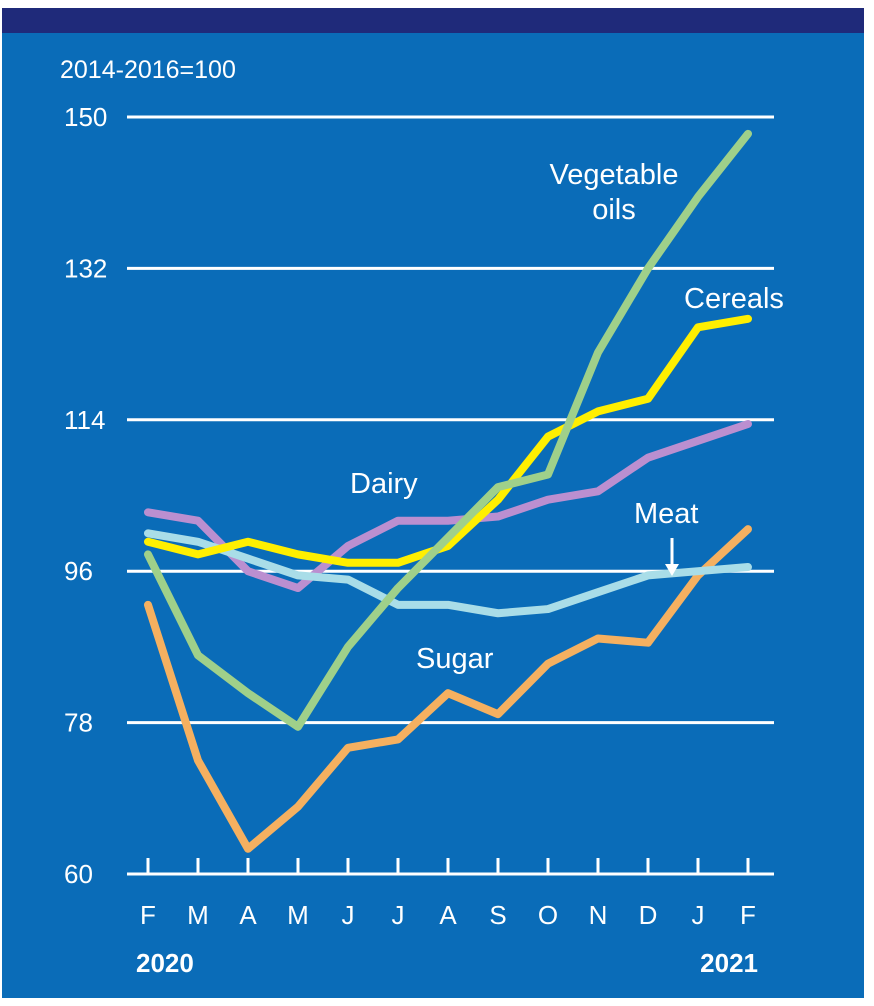 The width and height of the screenshot is (874, 1006). What do you see at coordinates (384, 484) in the screenshot?
I see `series-label-dairy: Dairy` at bounding box center [384, 484].